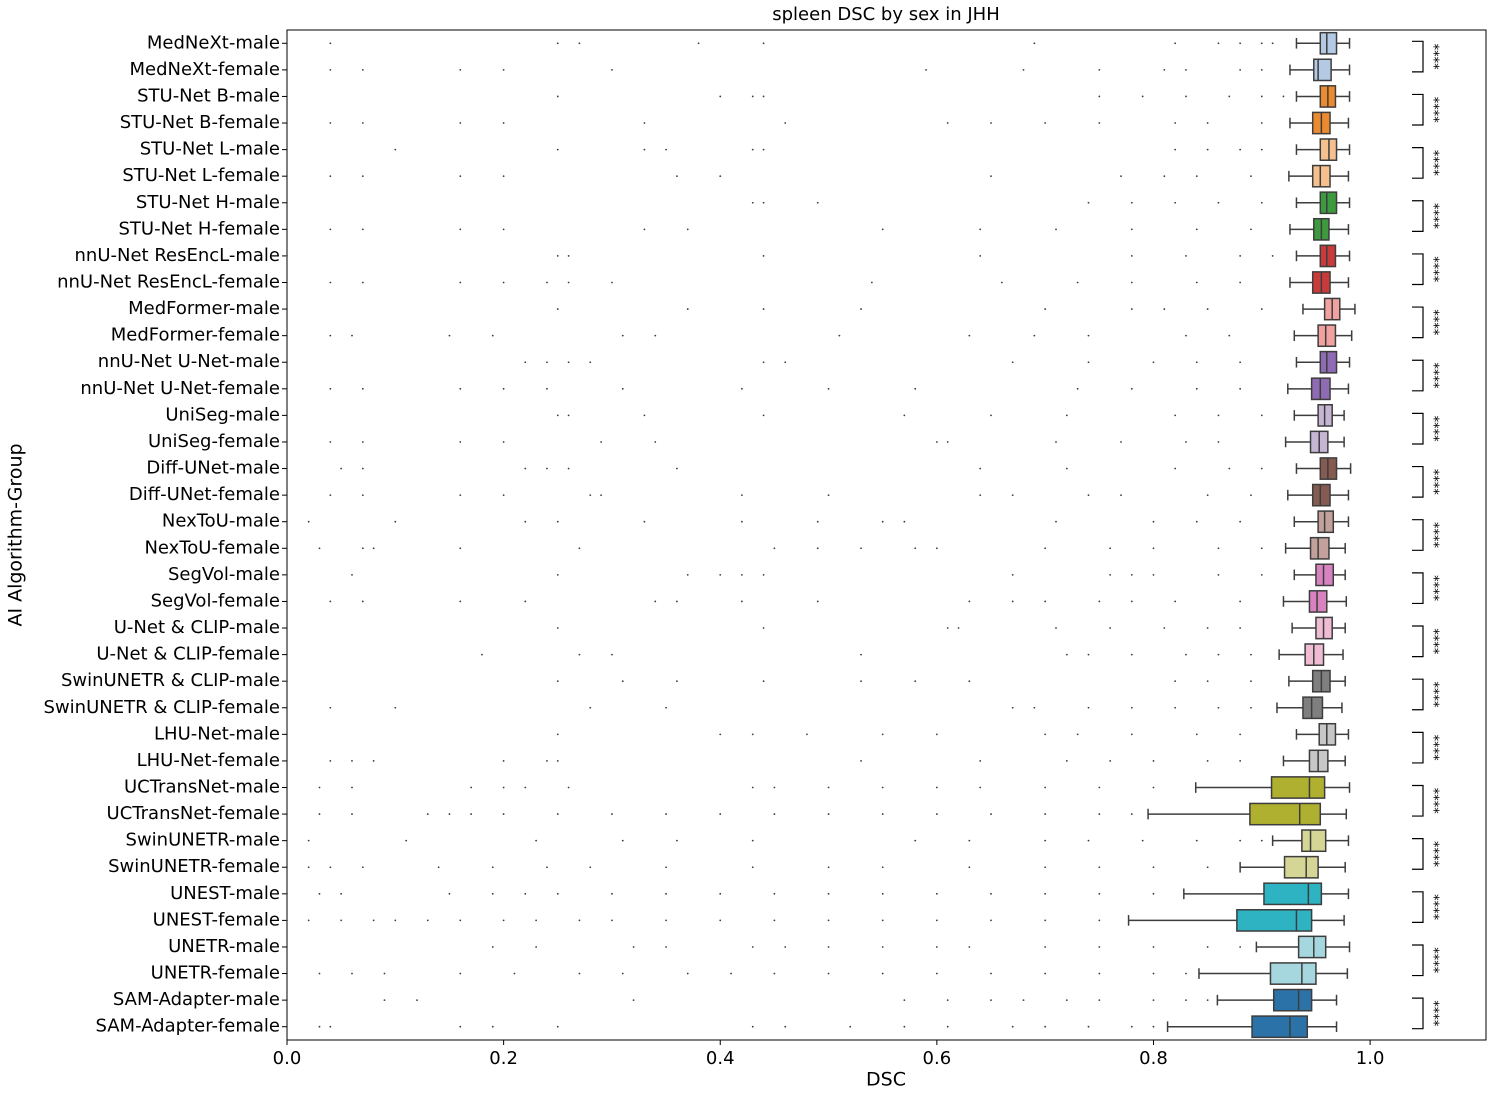 This screenshot has width=1494, height=1095. Describe the element at coordinates (188, 654) in the screenshot. I see `y-tick-label: U-Net & CLIP-female` at that location.